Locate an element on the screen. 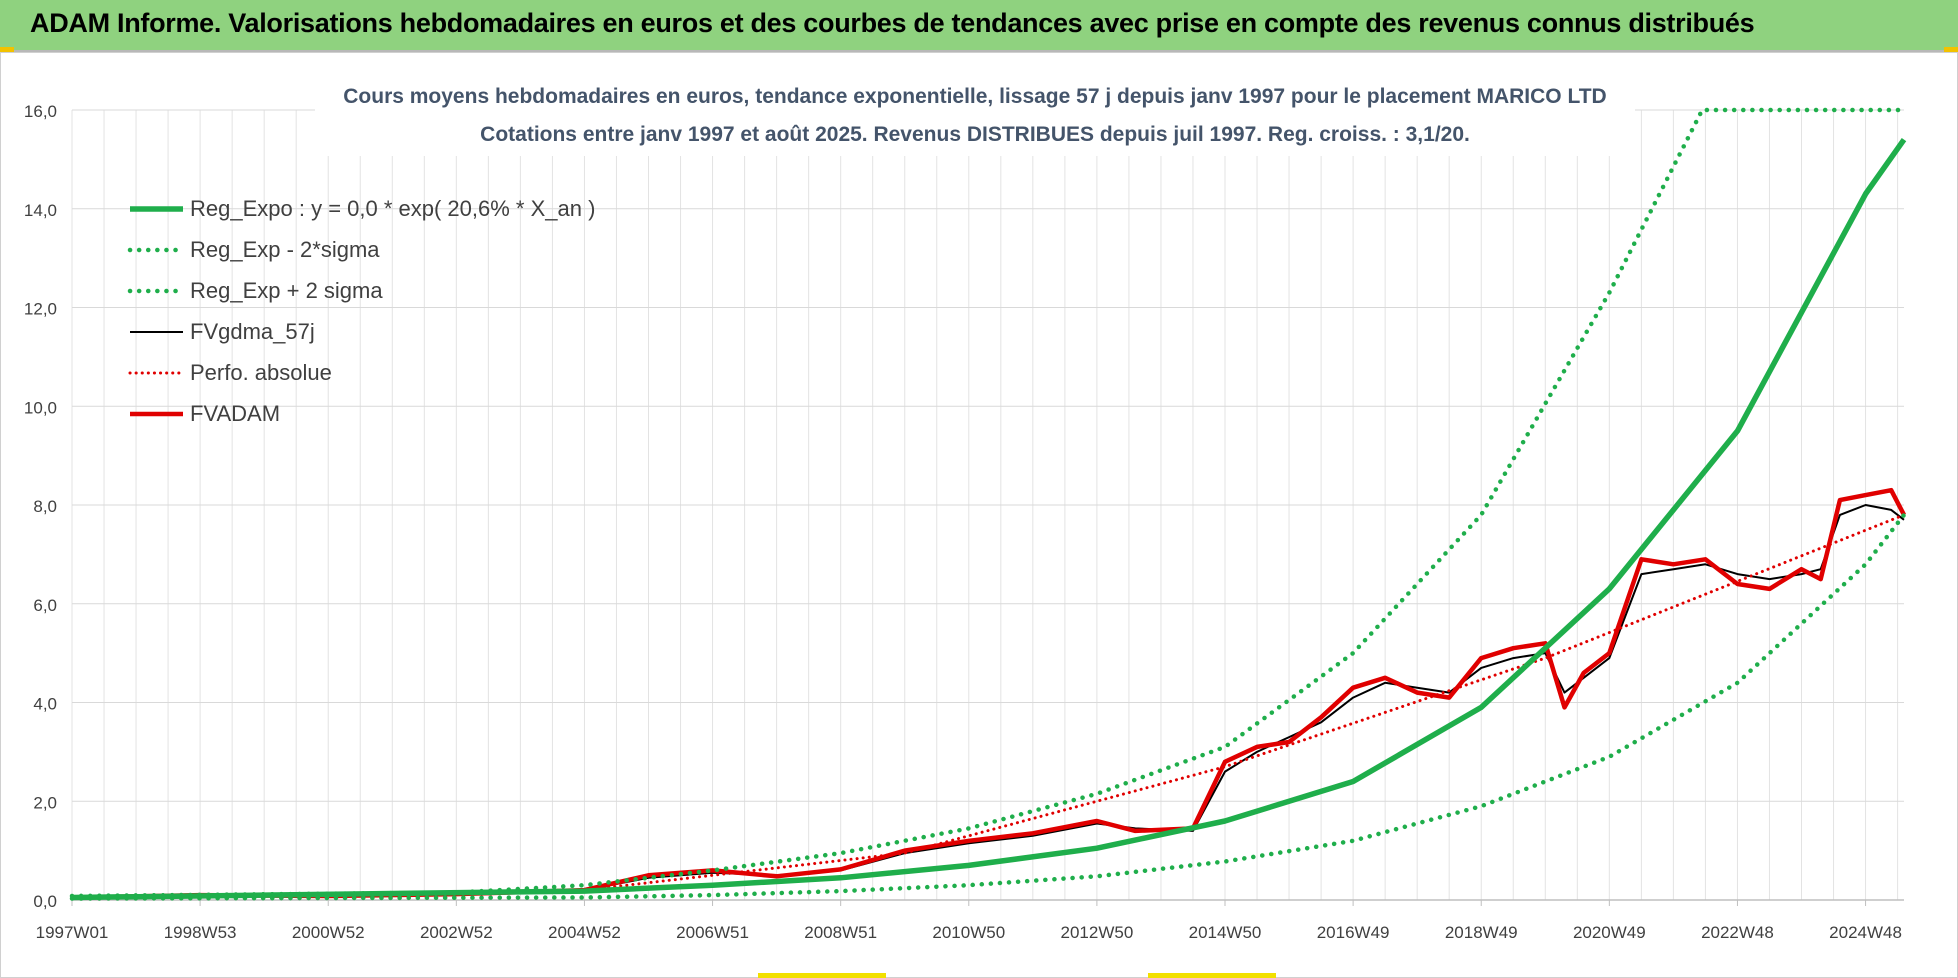  corner-marker-right is located at coordinates (1951, 50).